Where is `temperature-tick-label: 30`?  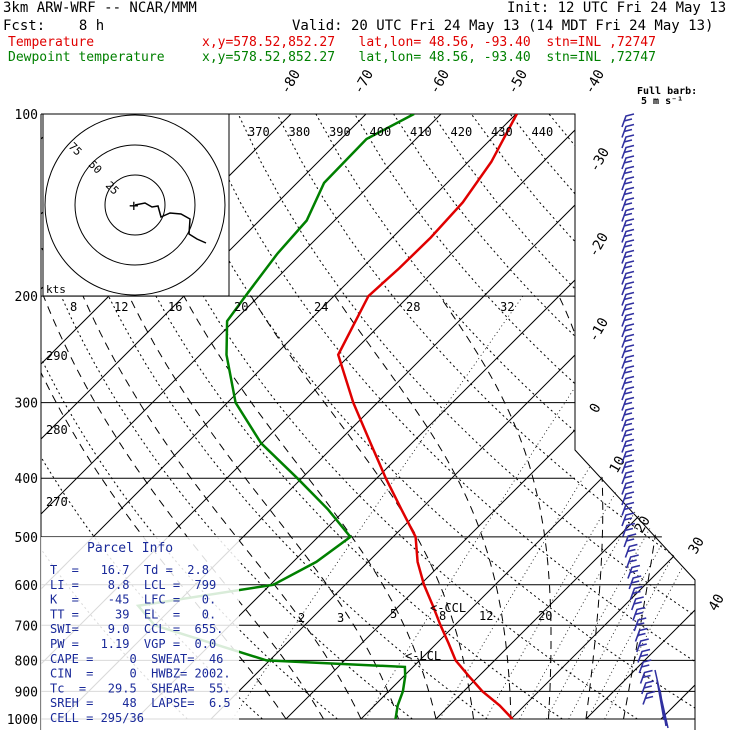 temperature-tick-label: 30 is located at coordinates (697, 545).